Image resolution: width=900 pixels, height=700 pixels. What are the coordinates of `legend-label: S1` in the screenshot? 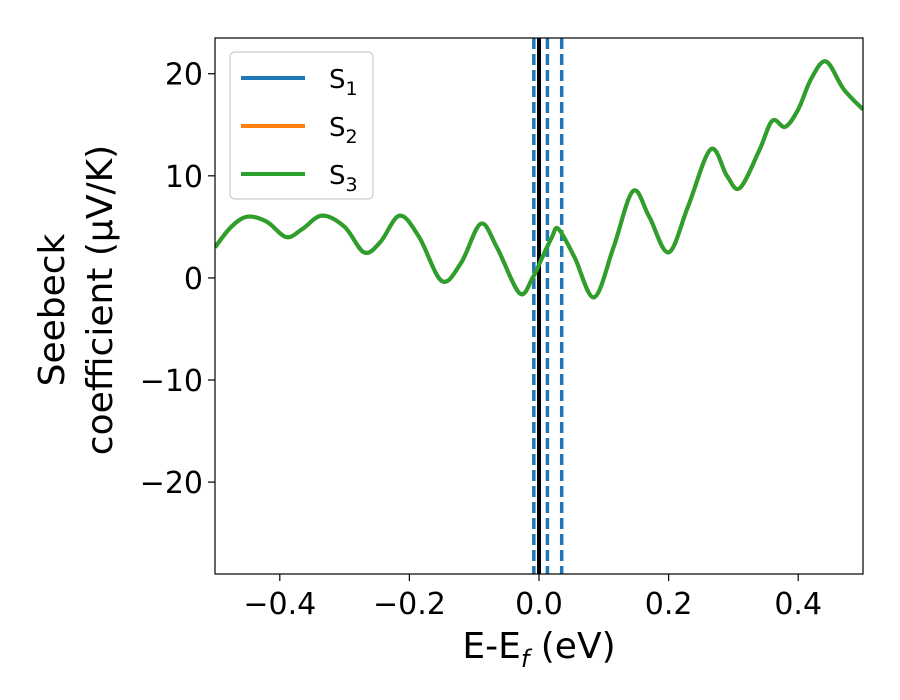 It's located at (343, 82).